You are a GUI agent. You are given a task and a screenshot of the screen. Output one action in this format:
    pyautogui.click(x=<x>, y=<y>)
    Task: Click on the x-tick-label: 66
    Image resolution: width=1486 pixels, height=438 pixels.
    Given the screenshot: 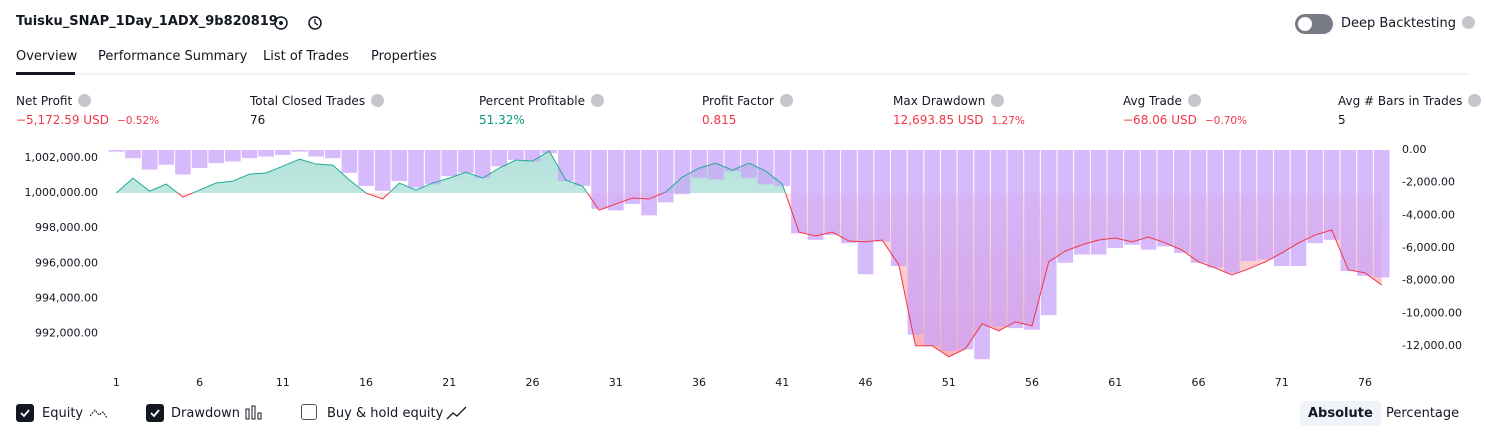 What is the action you would take?
    pyautogui.click(x=1199, y=382)
    